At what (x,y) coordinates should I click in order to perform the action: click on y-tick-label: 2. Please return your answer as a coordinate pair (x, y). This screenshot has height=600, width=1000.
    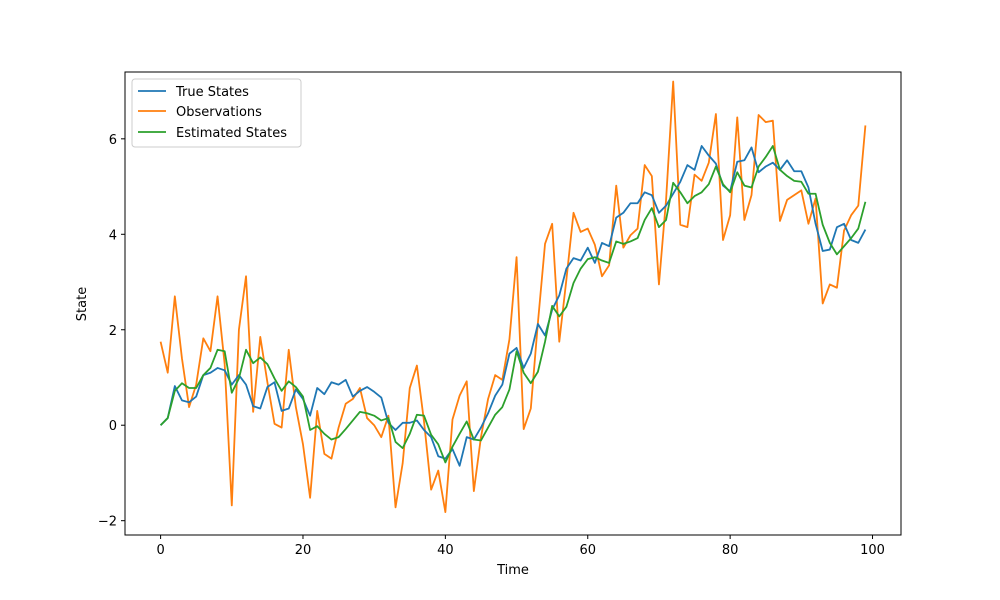
    Looking at the image, I should click on (113, 331).